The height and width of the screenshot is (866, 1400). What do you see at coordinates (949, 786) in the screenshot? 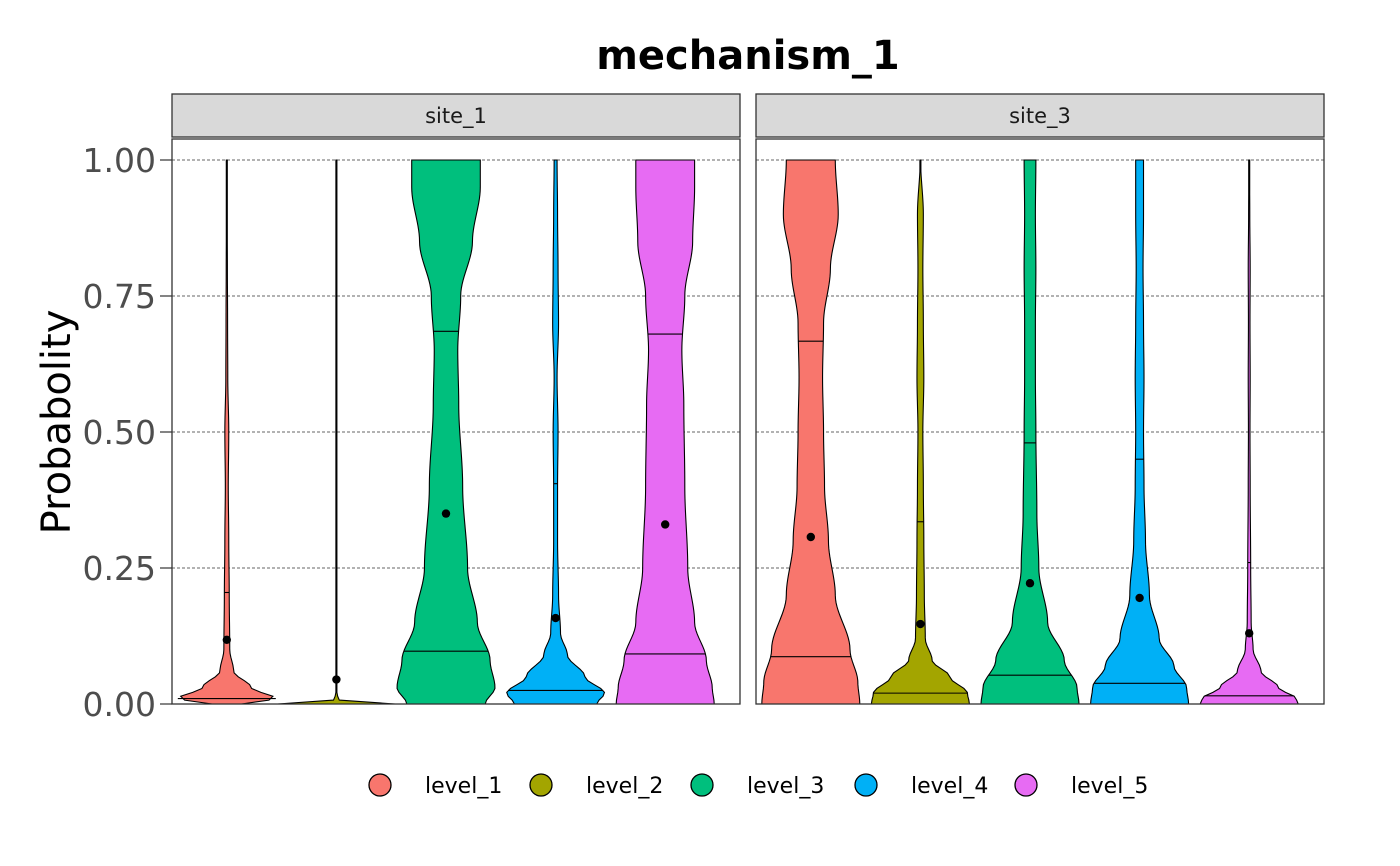
I see `legend-label: level_4` at bounding box center [949, 786].